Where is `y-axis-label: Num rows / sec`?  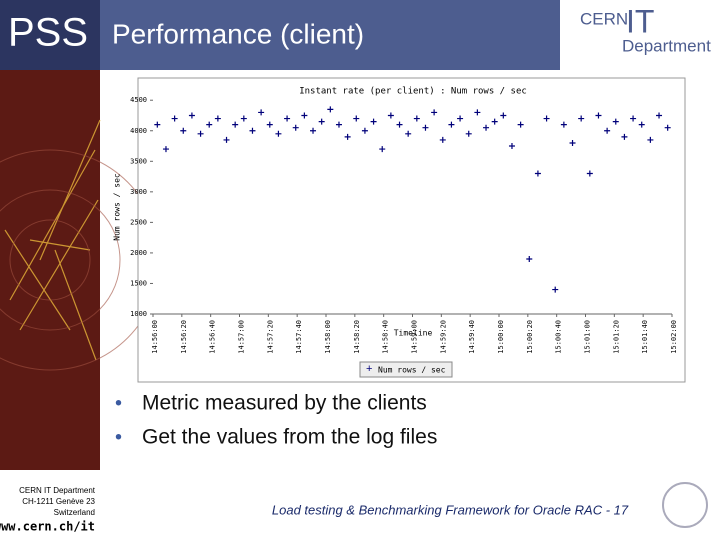
y-axis-label: Num rows / sec is located at coordinates (117, 207).